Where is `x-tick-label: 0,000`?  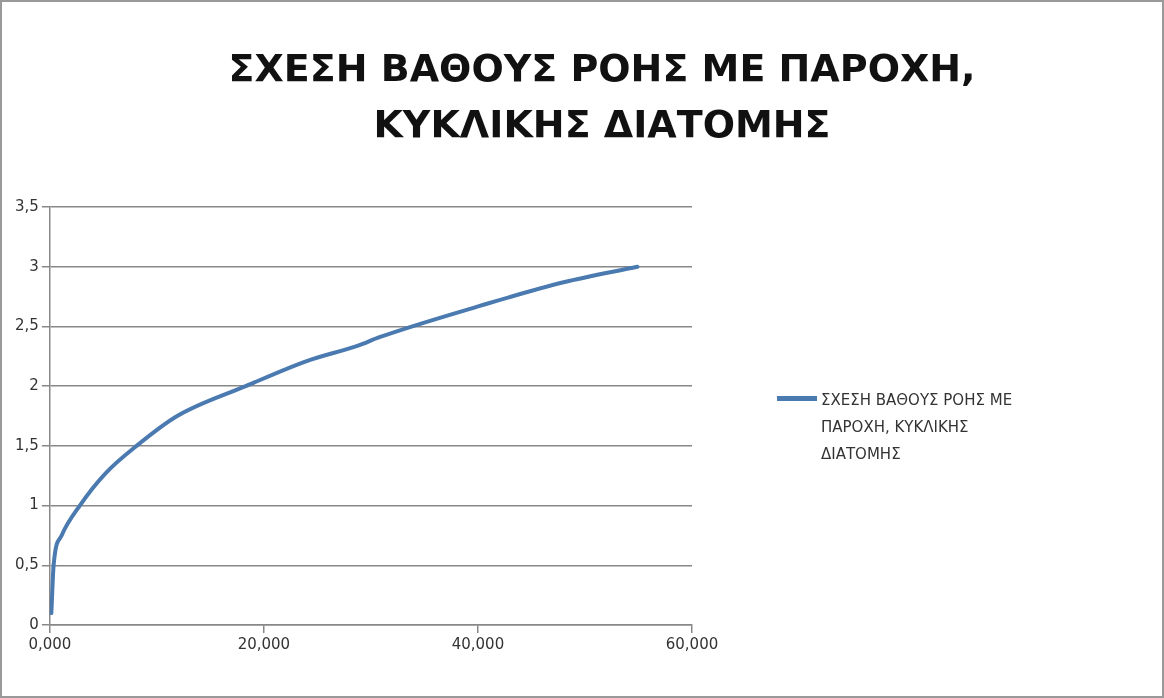 x-tick-label: 0,000 is located at coordinates (50, 643).